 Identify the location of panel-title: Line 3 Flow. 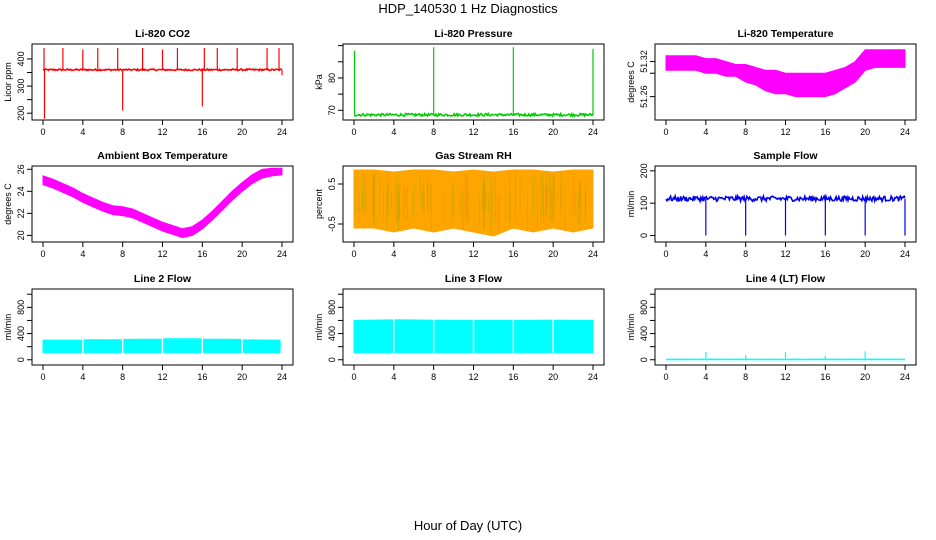
(474, 279).